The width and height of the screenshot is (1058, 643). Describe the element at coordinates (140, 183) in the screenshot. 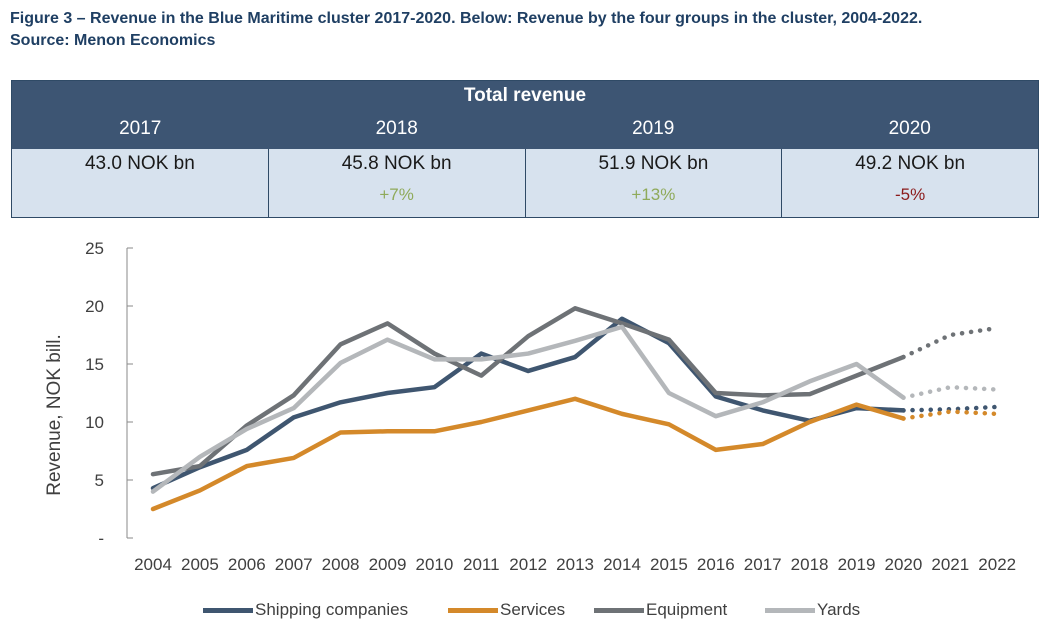

I see `table-cell-2017: 43.0 NOK bn` at that location.